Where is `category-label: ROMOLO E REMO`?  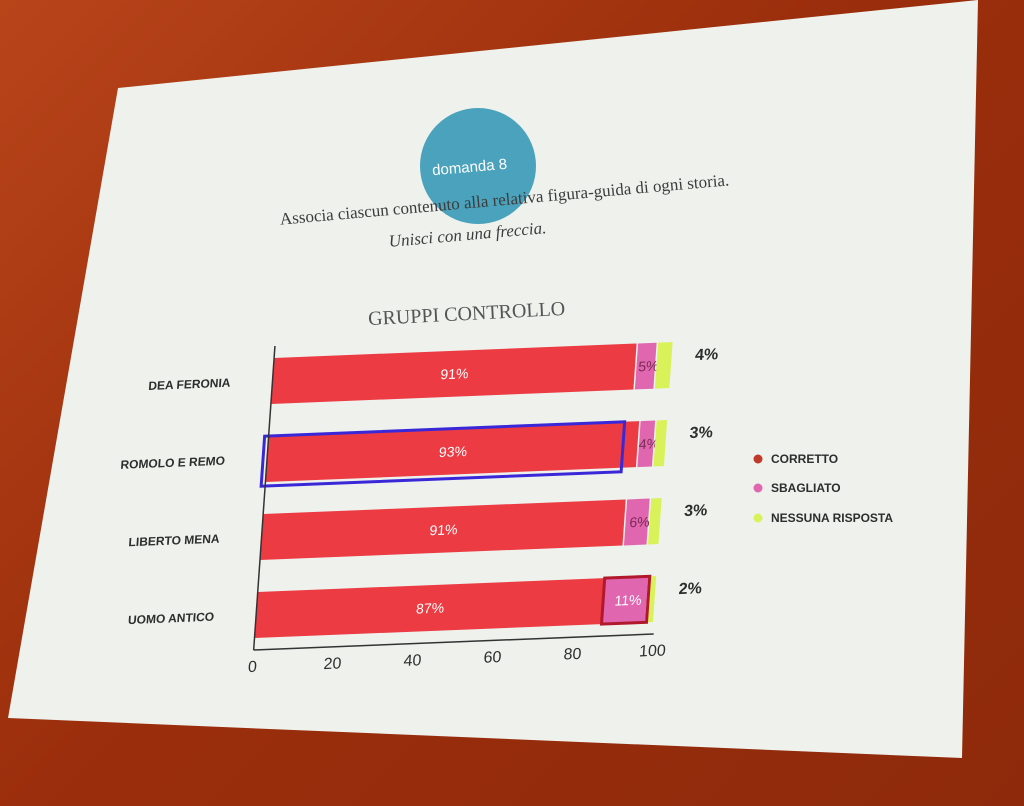 category-label: ROMOLO E REMO is located at coordinates (172, 463).